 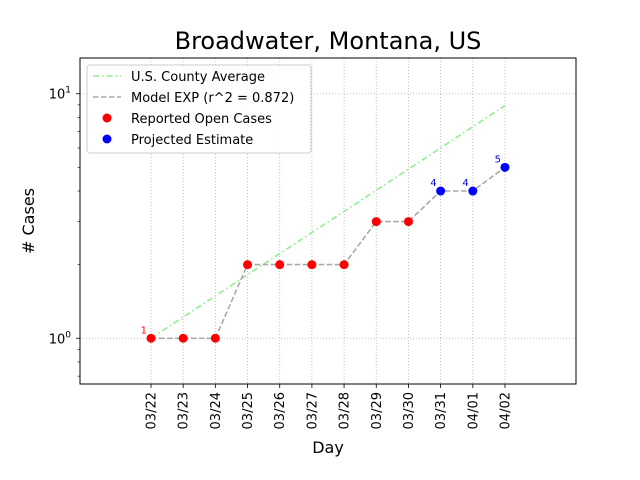 I want to click on x-tick-label: 03/22, so click(x=152, y=410).